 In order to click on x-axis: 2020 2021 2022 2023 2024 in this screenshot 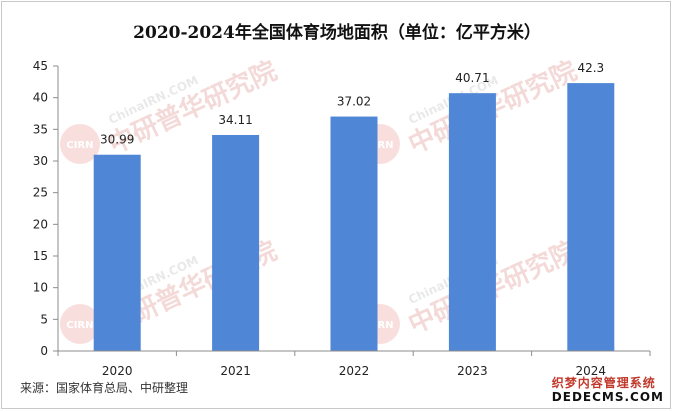, I will do `click(354, 364)`.